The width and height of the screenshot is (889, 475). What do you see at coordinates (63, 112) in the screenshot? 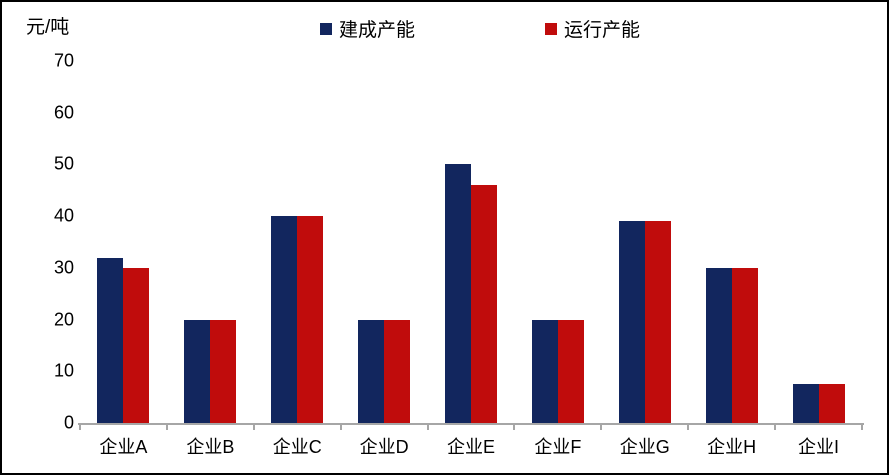
I see `y-axis-tick-label: 60` at bounding box center [63, 112].